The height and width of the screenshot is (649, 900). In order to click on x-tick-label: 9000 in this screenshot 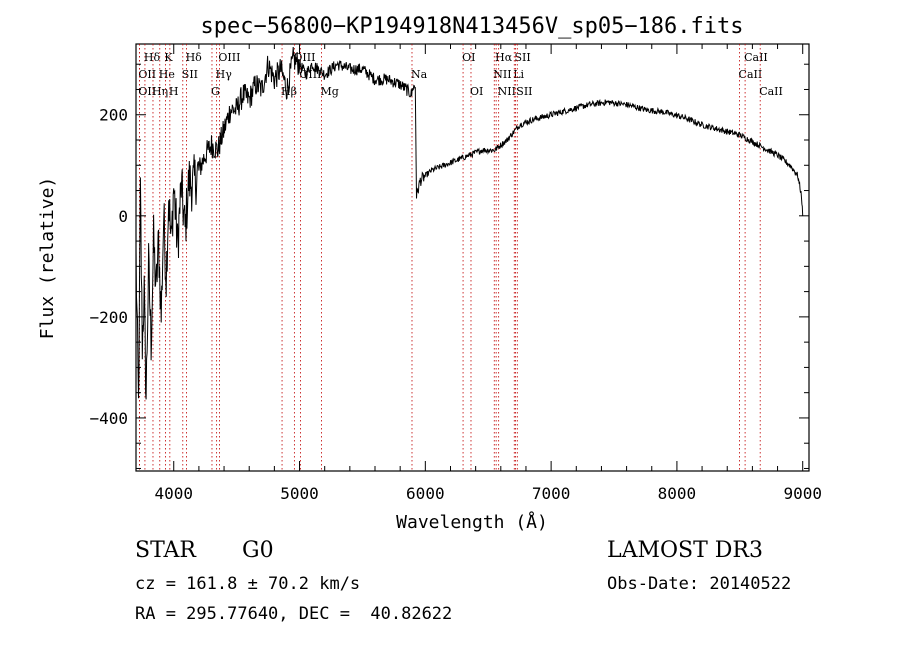, I will do `click(802, 493)`.